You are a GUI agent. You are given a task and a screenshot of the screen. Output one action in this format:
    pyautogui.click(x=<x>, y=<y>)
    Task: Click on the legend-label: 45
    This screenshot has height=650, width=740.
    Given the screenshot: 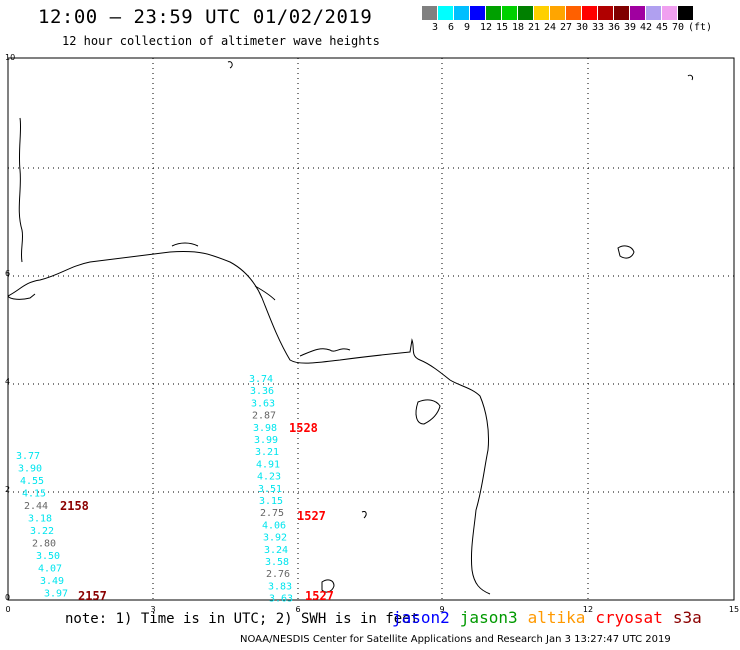 What is the action you would take?
    pyautogui.click(x=662, y=27)
    